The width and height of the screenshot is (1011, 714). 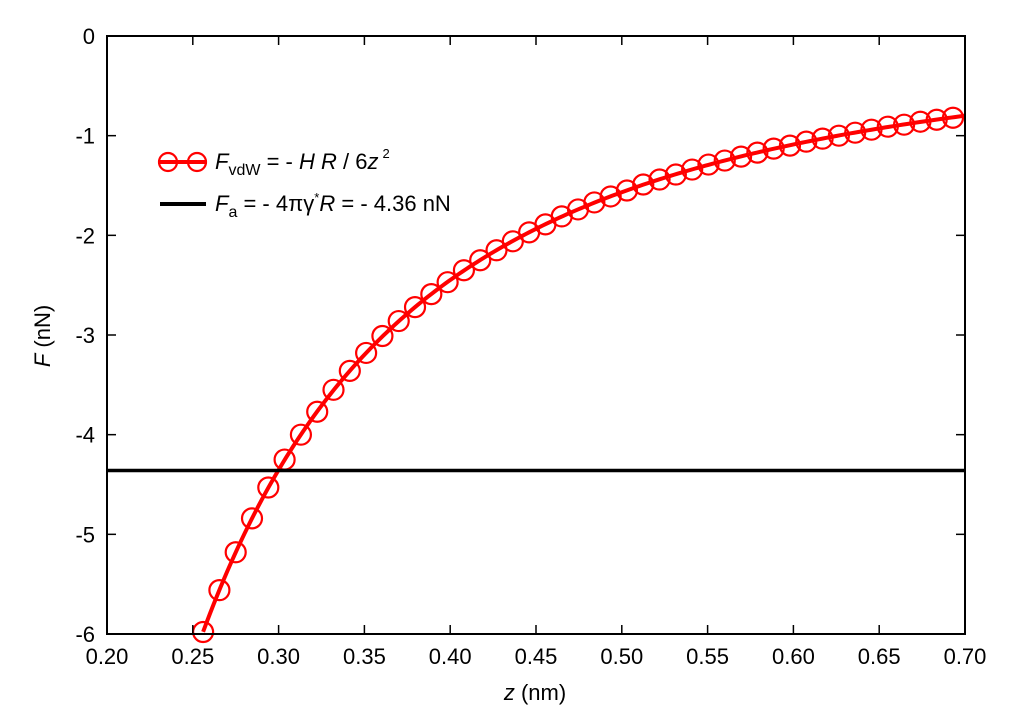 I want to click on y-axis-label: F (nN), so click(x=42, y=336).